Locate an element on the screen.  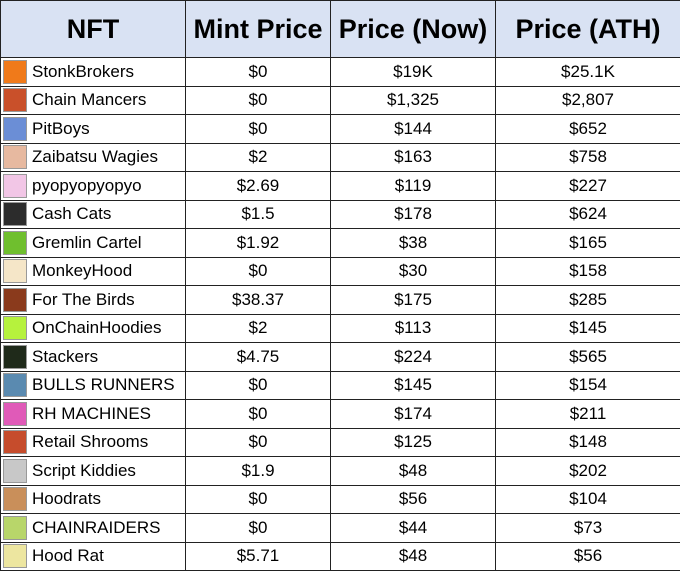
price-cell: $174 is located at coordinates (413, 414).